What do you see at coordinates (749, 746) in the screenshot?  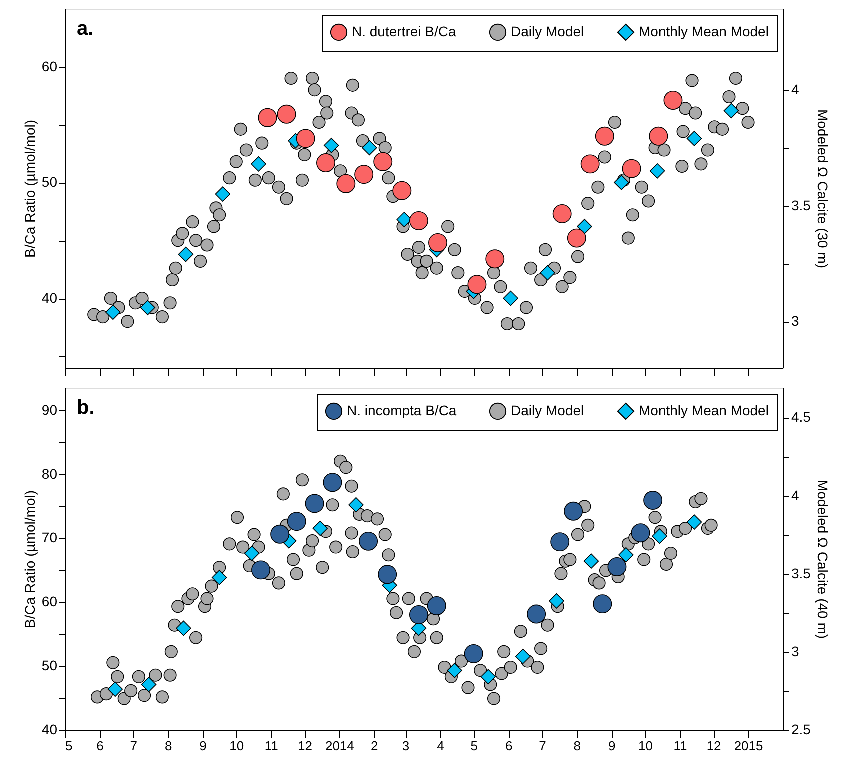 I see `x-tick-label: 2015` at bounding box center [749, 746].